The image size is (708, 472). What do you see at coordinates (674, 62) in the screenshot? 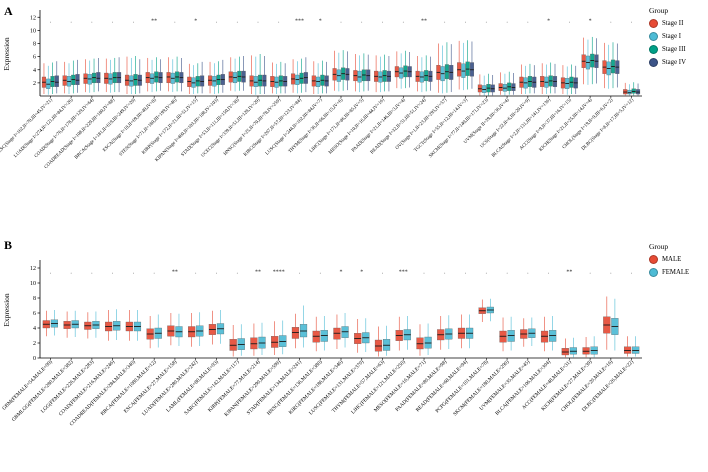
I see `legend-label: Stage IV` at bounding box center [674, 62].